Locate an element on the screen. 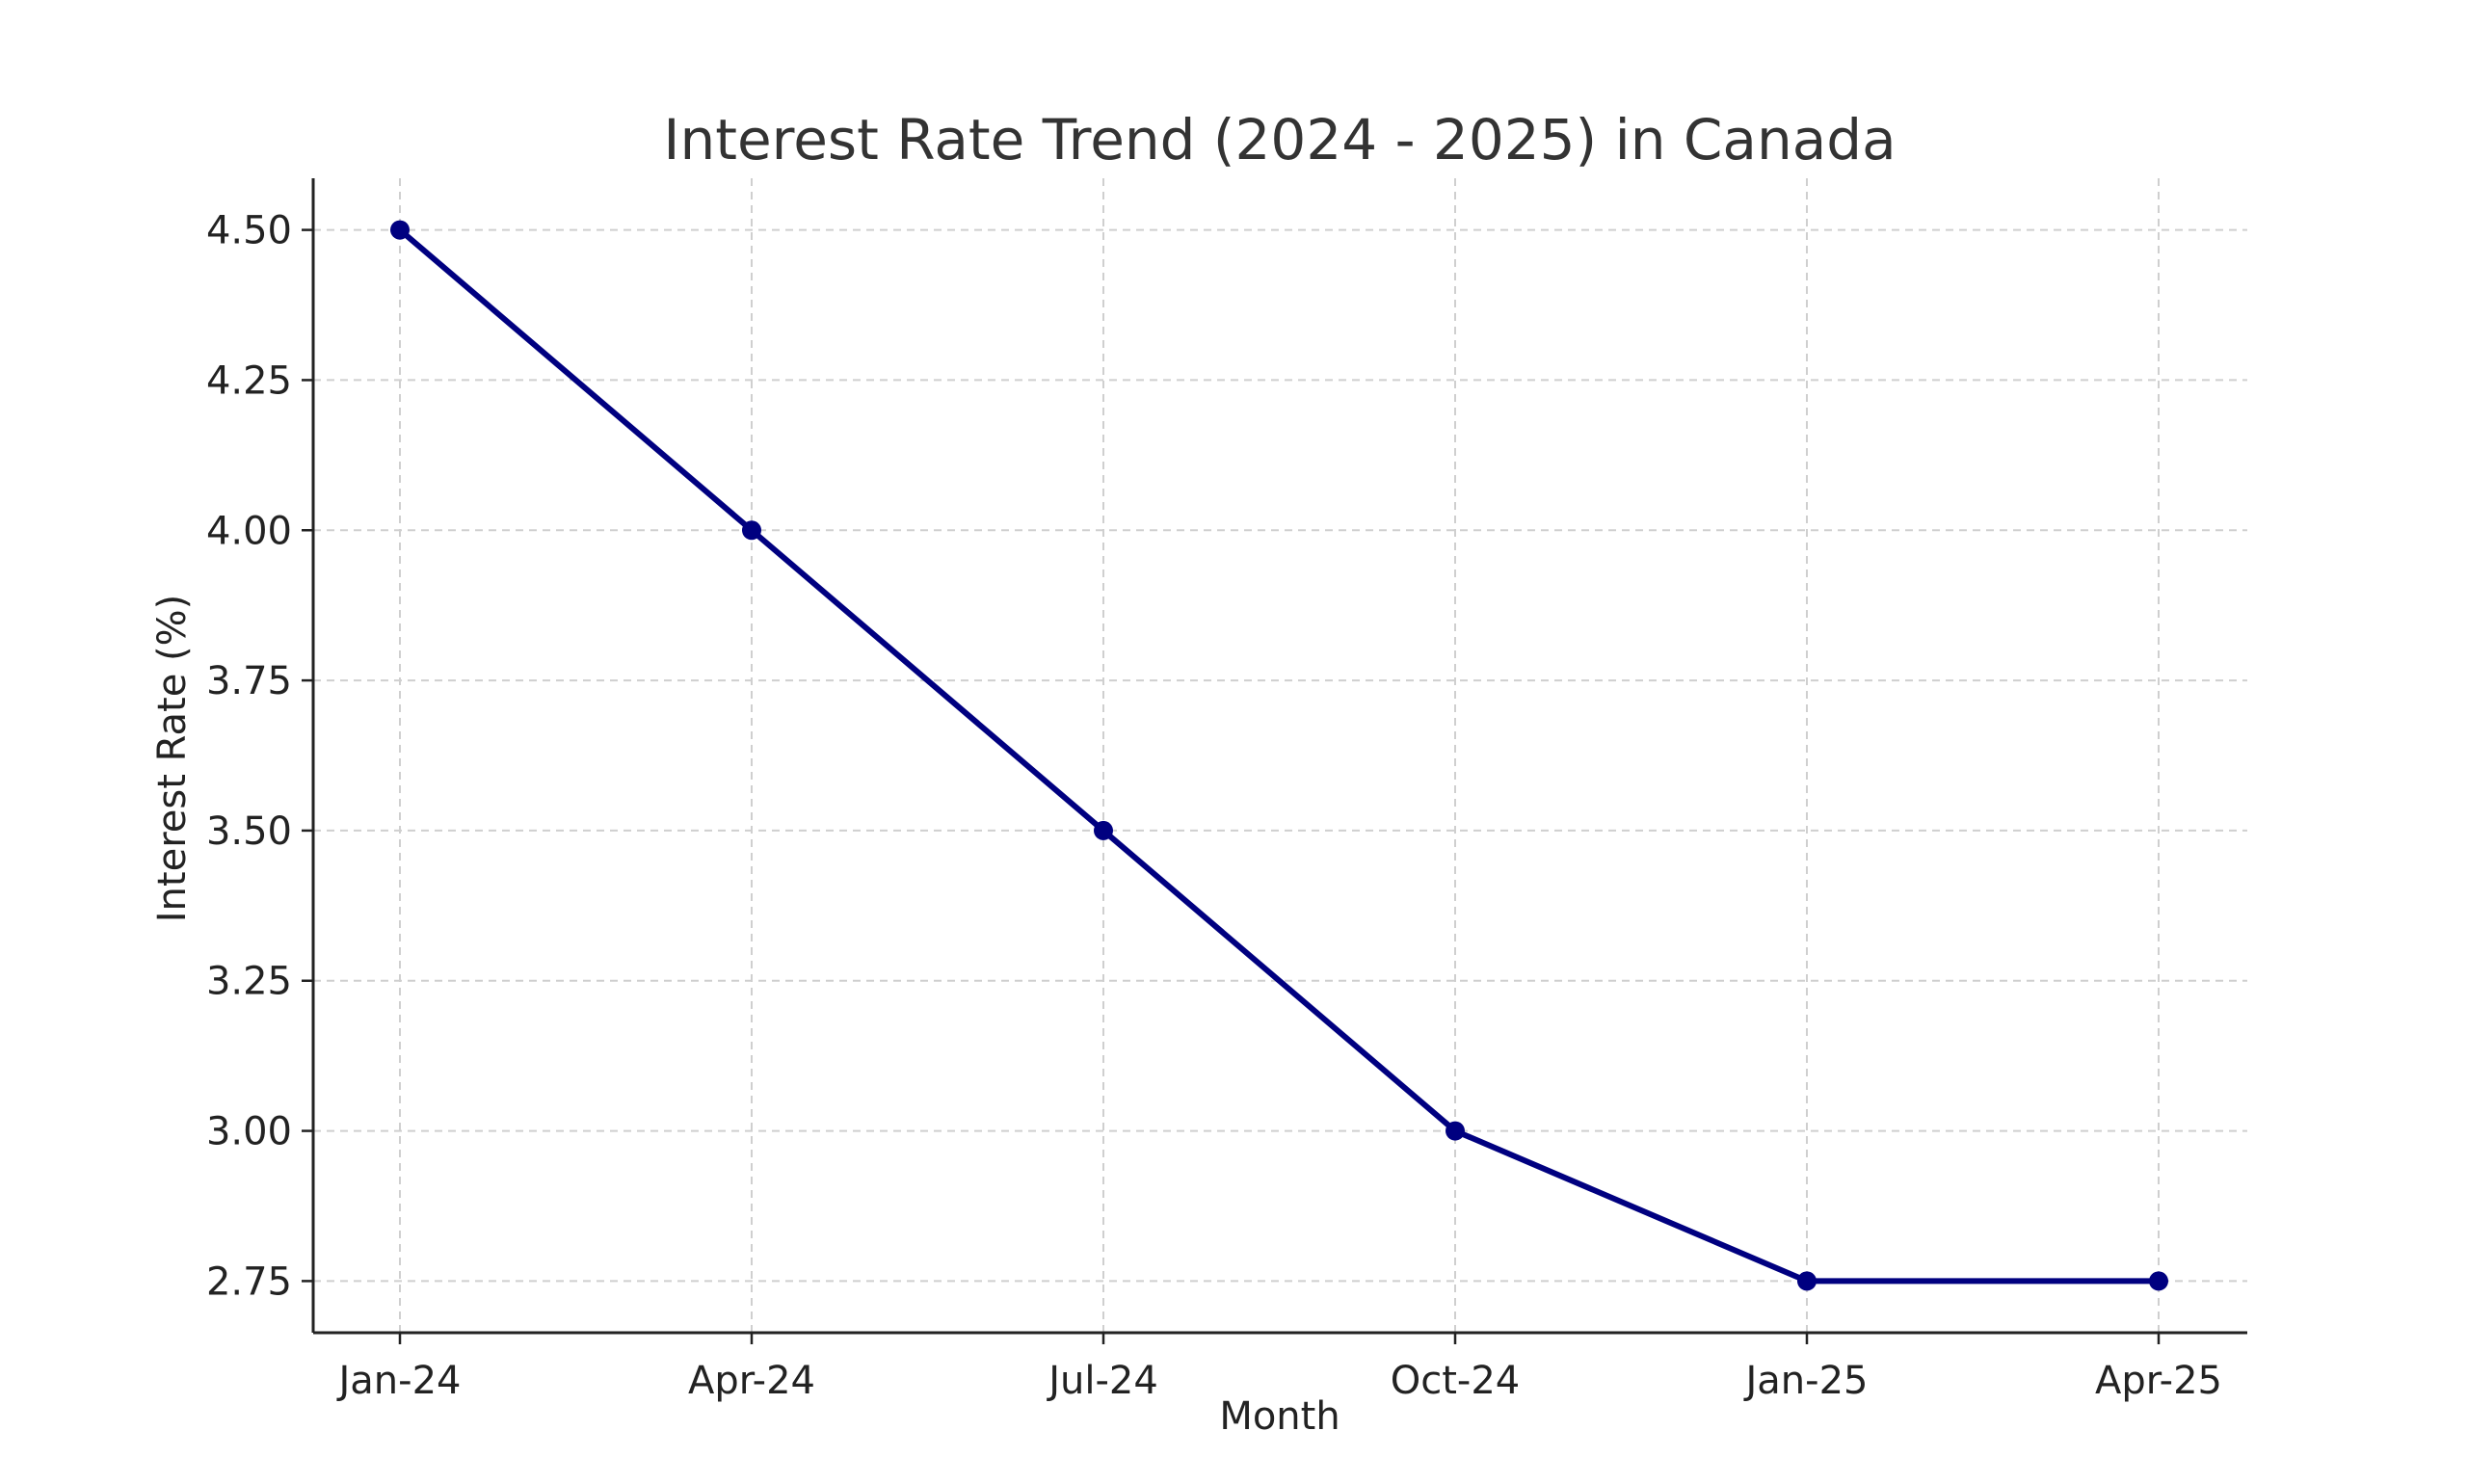 The image size is (2467, 1484). y-tick-label: 4.25 is located at coordinates (249, 380).